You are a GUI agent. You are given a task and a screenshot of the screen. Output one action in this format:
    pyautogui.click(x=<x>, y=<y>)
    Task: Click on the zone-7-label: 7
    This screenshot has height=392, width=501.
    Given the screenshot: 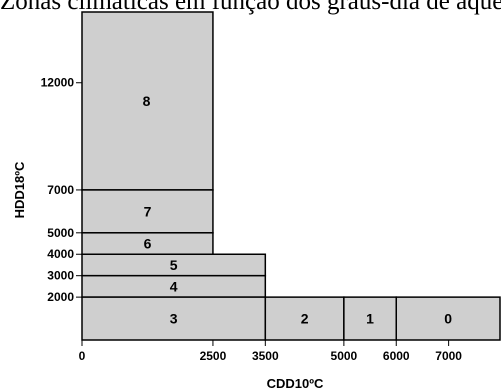 What is the action you would take?
    pyautogui.click(x=148, y=211)
    